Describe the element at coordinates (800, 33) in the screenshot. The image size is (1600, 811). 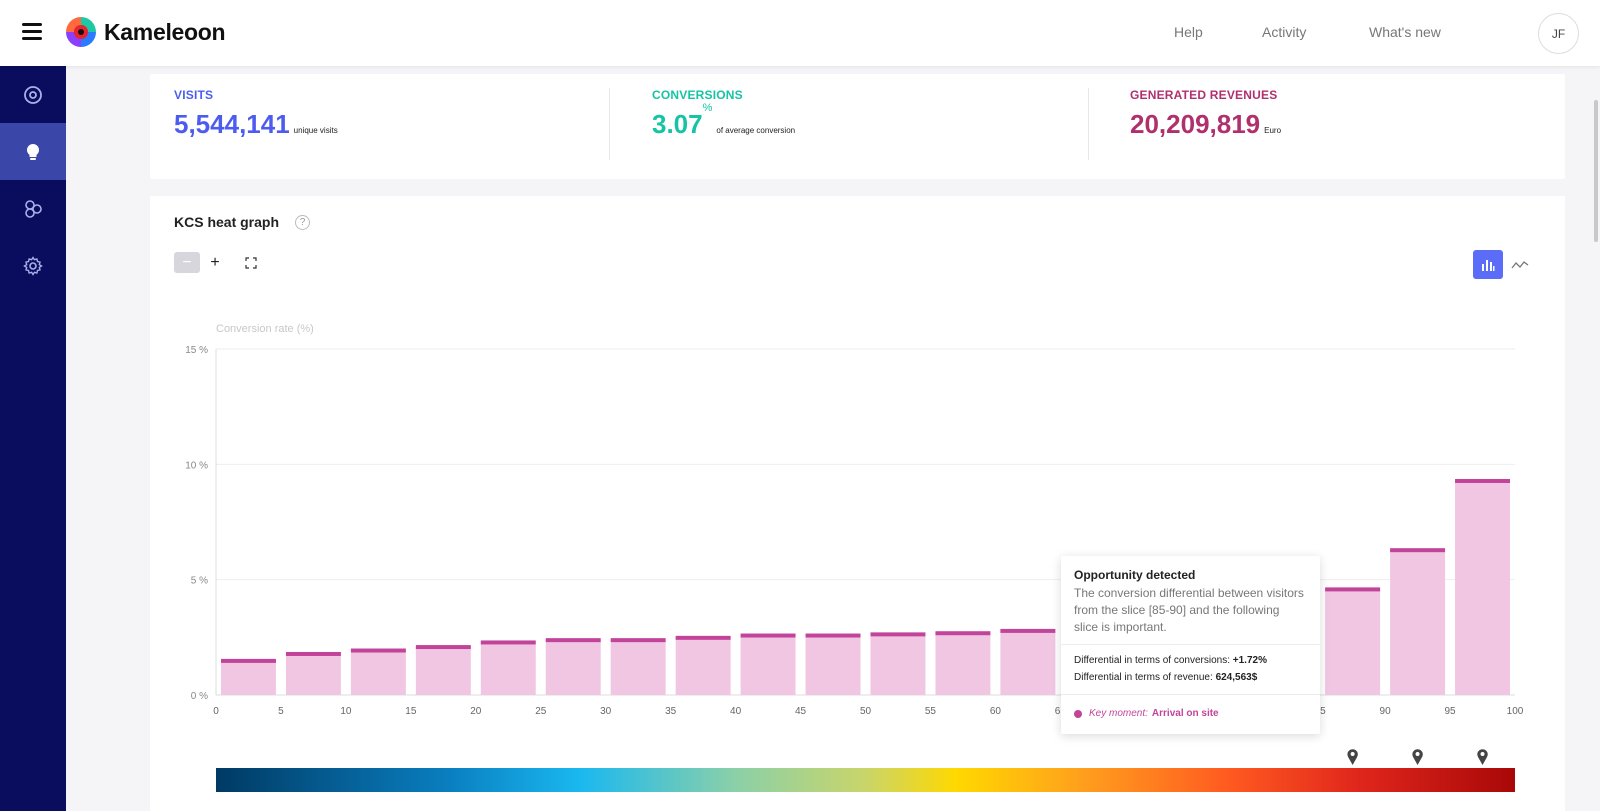
I see `top-bar: Kameleoon Help Activity What's new JF` at that location.